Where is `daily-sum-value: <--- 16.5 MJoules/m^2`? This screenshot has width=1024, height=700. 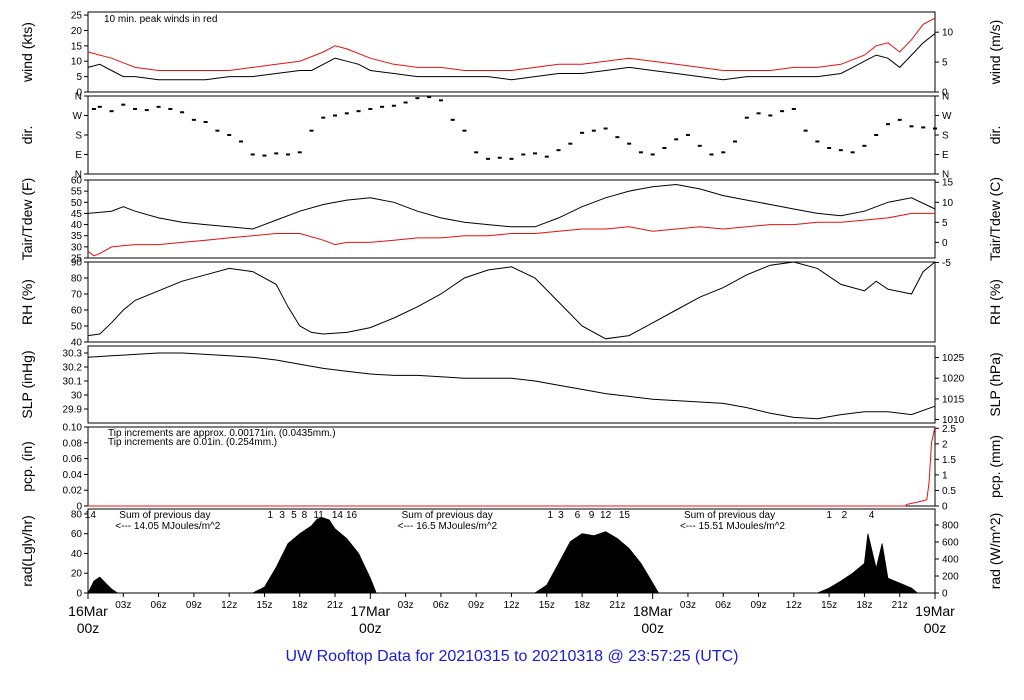 daily-sum-value: <--- 16.5 MJoules/m^2 is located at coordinates (448, 526).